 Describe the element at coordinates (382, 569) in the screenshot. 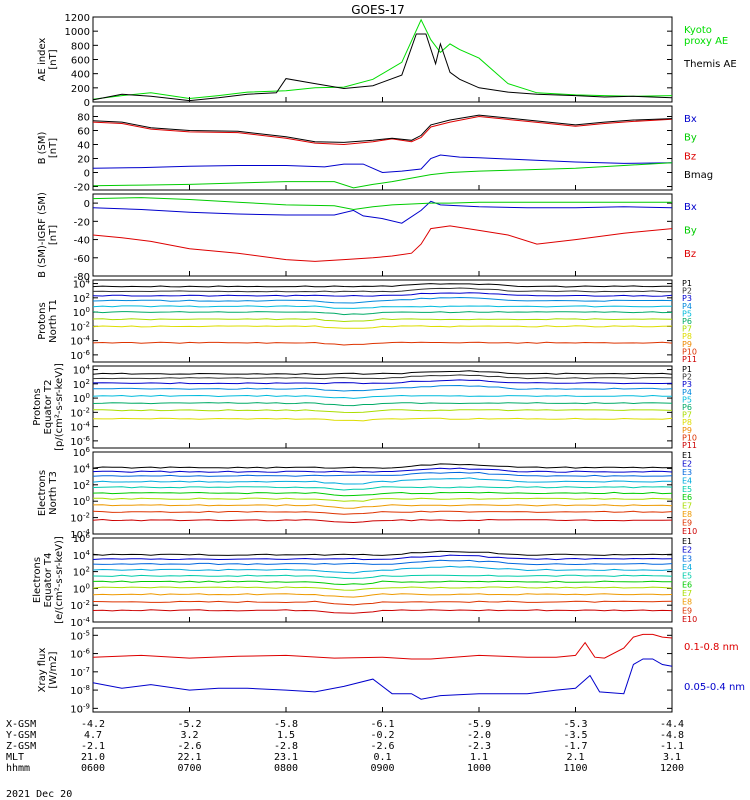

I see `channel-line-e4` at that location.